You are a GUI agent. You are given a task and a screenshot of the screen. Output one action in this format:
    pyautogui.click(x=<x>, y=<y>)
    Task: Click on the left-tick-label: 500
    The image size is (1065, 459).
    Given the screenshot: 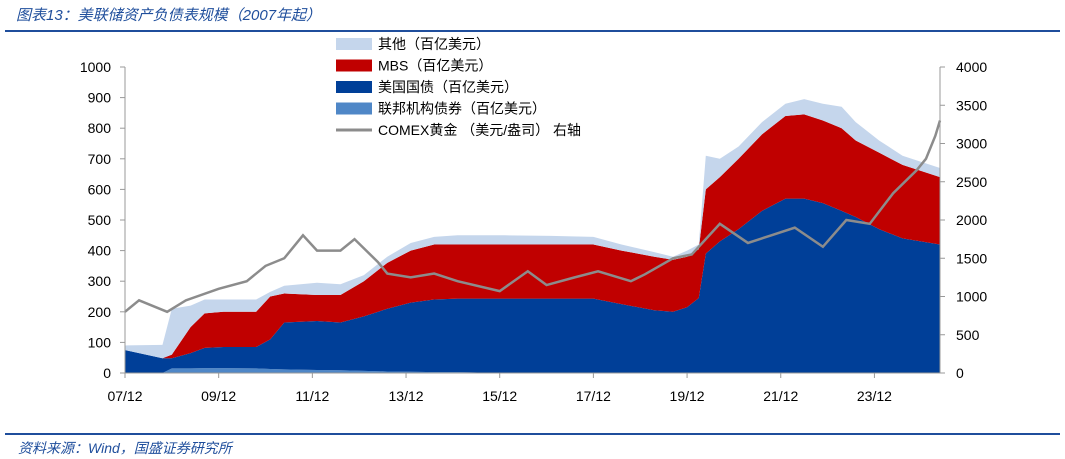 What is the action you would take?
    pyautogui.click(x=100, y=220)
    